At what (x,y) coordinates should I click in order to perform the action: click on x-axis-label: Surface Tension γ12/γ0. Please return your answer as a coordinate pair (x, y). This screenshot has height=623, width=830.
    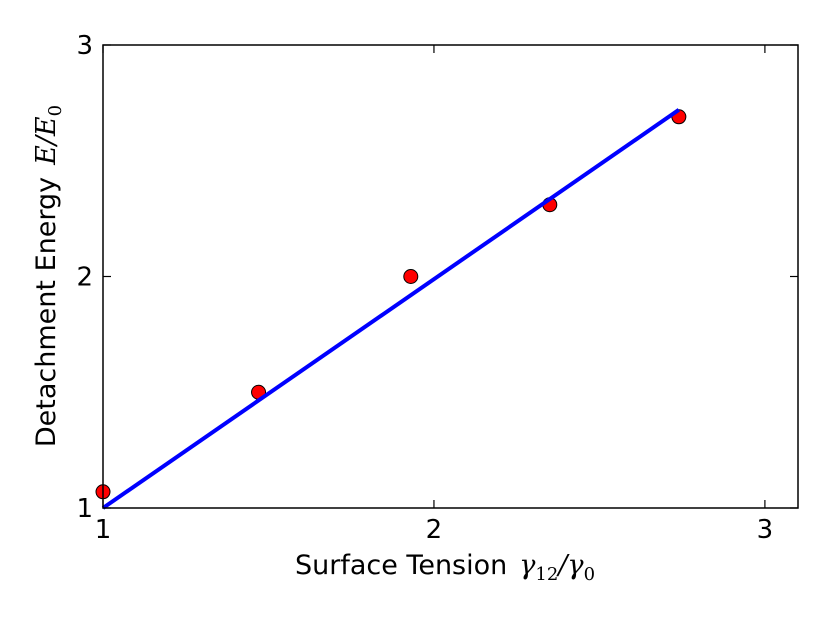
    Looking at the image, I should click on (445, 567).